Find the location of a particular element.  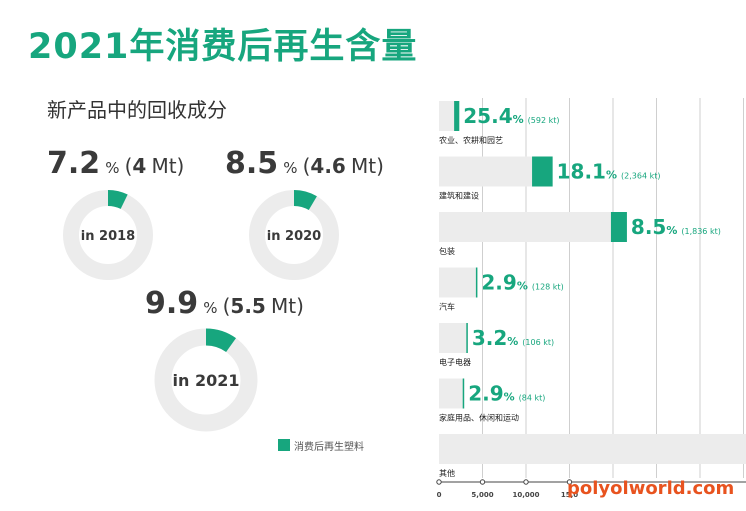

bar-value-label: 18.1% (2,364 kt) is located at coordinates (609, 172).